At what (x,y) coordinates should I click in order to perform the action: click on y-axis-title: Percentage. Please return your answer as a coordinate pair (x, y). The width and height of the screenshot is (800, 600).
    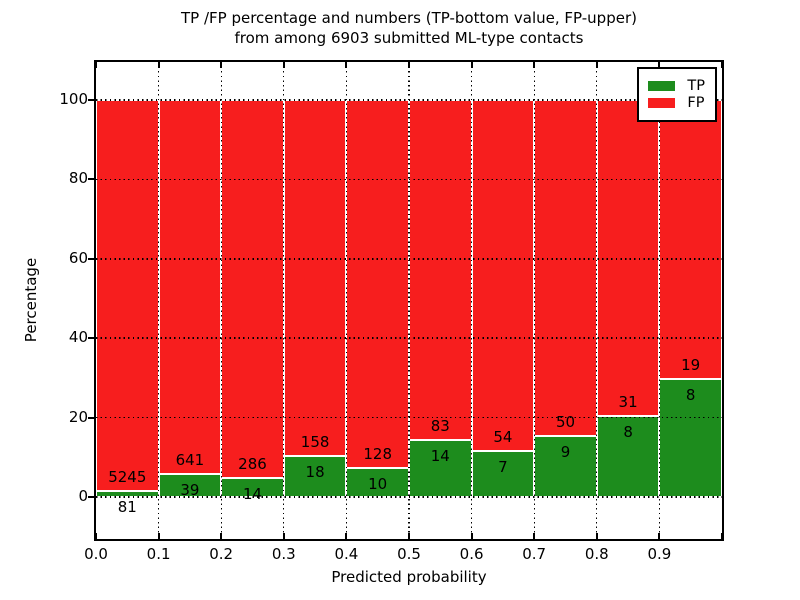
    Looking at the image, I should click on (31, 300).